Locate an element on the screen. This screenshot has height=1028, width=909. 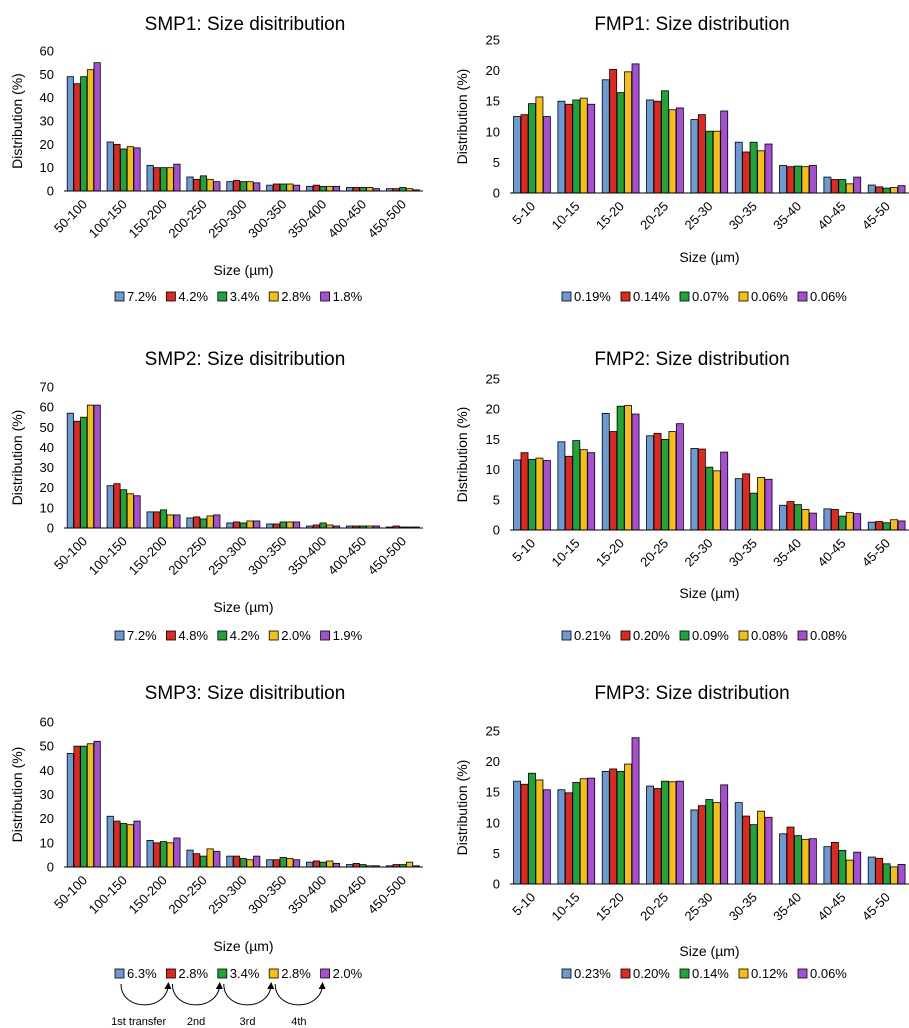
bars is located at coordinates (709, 811).